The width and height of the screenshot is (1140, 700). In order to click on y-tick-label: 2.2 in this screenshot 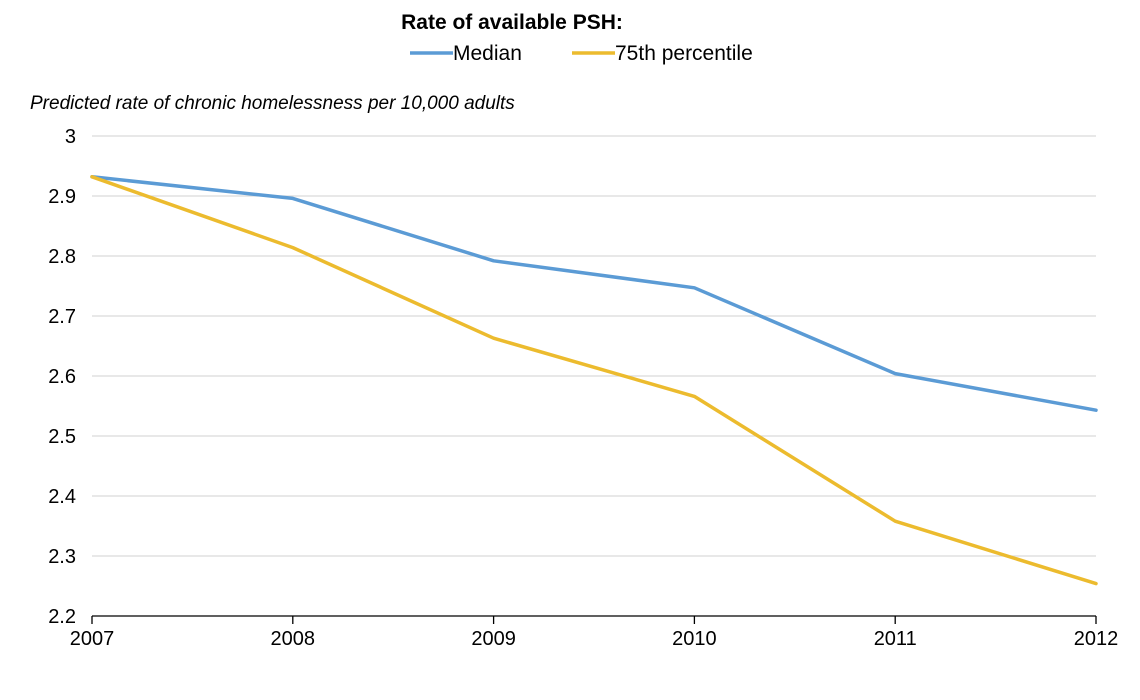, I will do `click(62, 617)`.